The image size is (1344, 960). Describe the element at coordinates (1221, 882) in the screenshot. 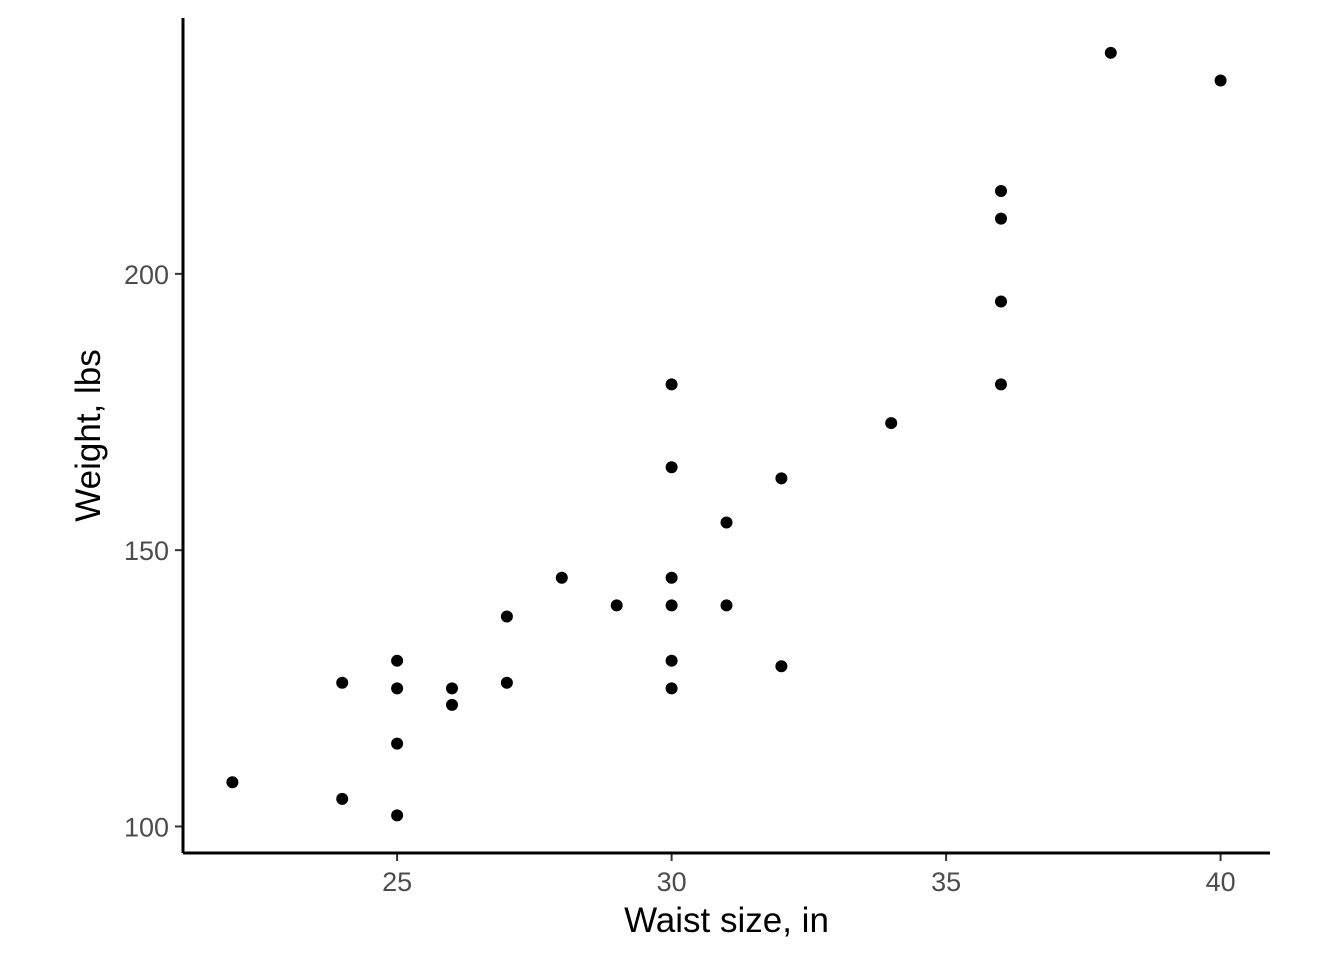

I see `x-tick-label: 40` at that location.